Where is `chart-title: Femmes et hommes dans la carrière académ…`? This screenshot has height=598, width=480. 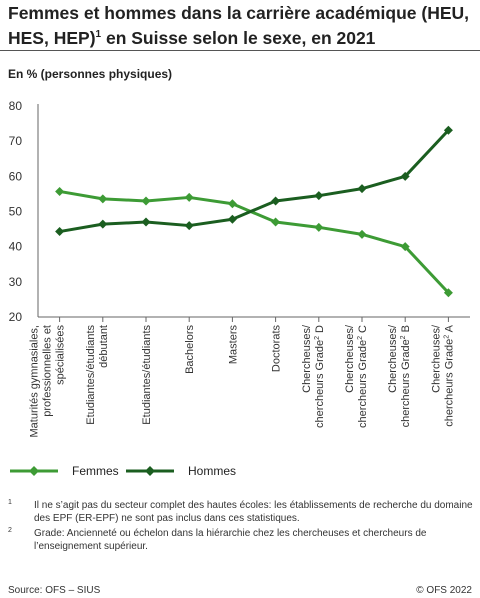 chart-title: Femmes et hommes dans la carrière académ… is located at coordinates (241, 25).